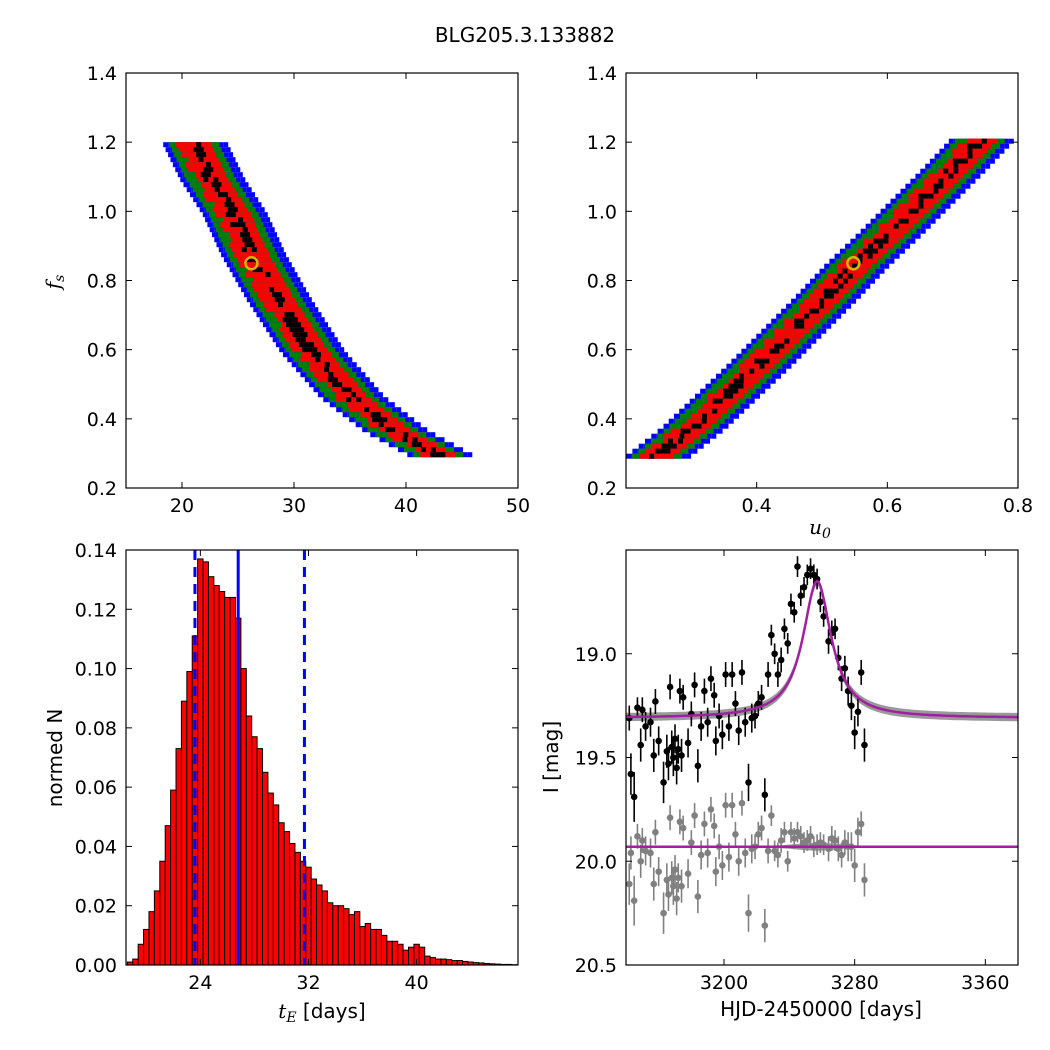 The height and width of the screenshot is (1050, 1050). What do you see at coordinates (602, 489) in the screenshot?
I see `p2-ytick-label: 0.2` at bounding box center [602, 489].